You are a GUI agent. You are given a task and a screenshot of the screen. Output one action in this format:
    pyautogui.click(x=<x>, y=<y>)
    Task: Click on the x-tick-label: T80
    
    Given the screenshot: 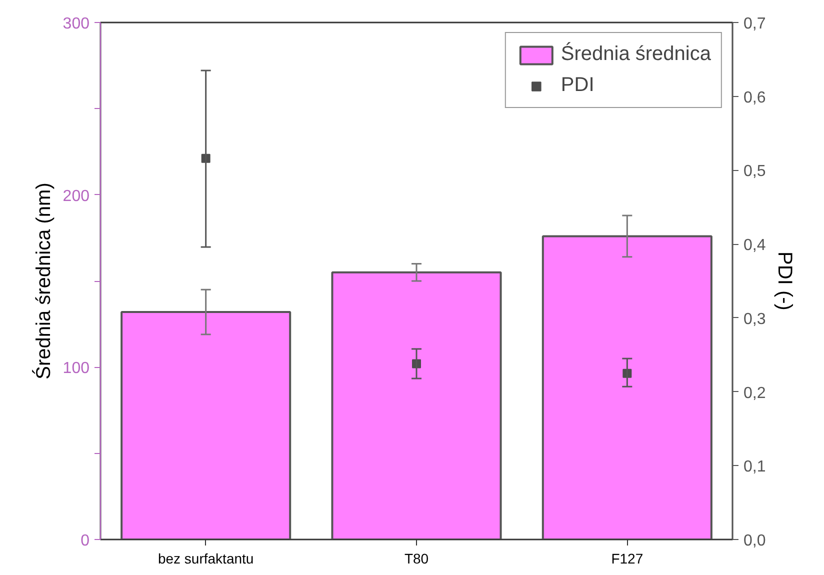 What is the action you would take?
    pyautogui.click(x=416, y=558)
    